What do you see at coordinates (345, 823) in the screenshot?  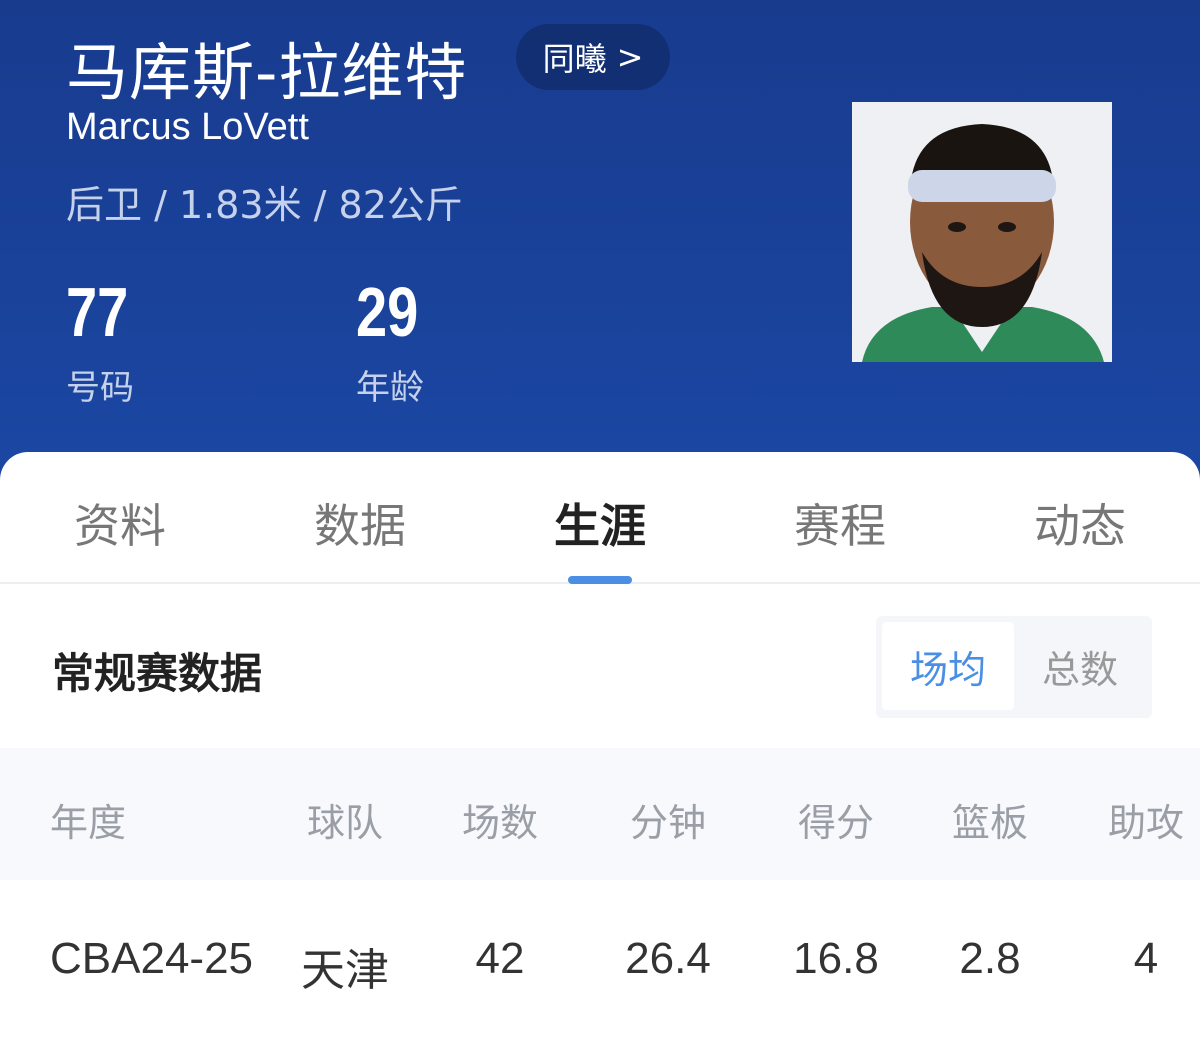 I see `col-team: 球队` at bounding box center [345, 823].